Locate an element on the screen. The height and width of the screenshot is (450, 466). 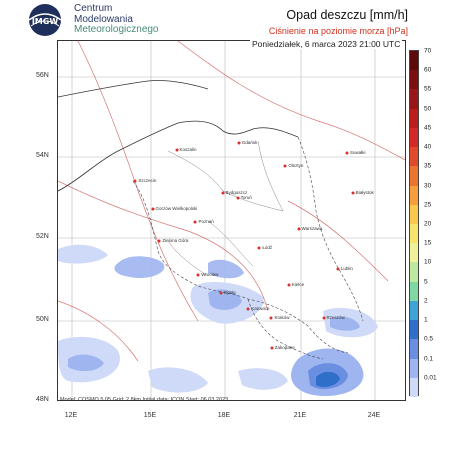
lon-label-18: 18E is located at coordinates (224, 415).